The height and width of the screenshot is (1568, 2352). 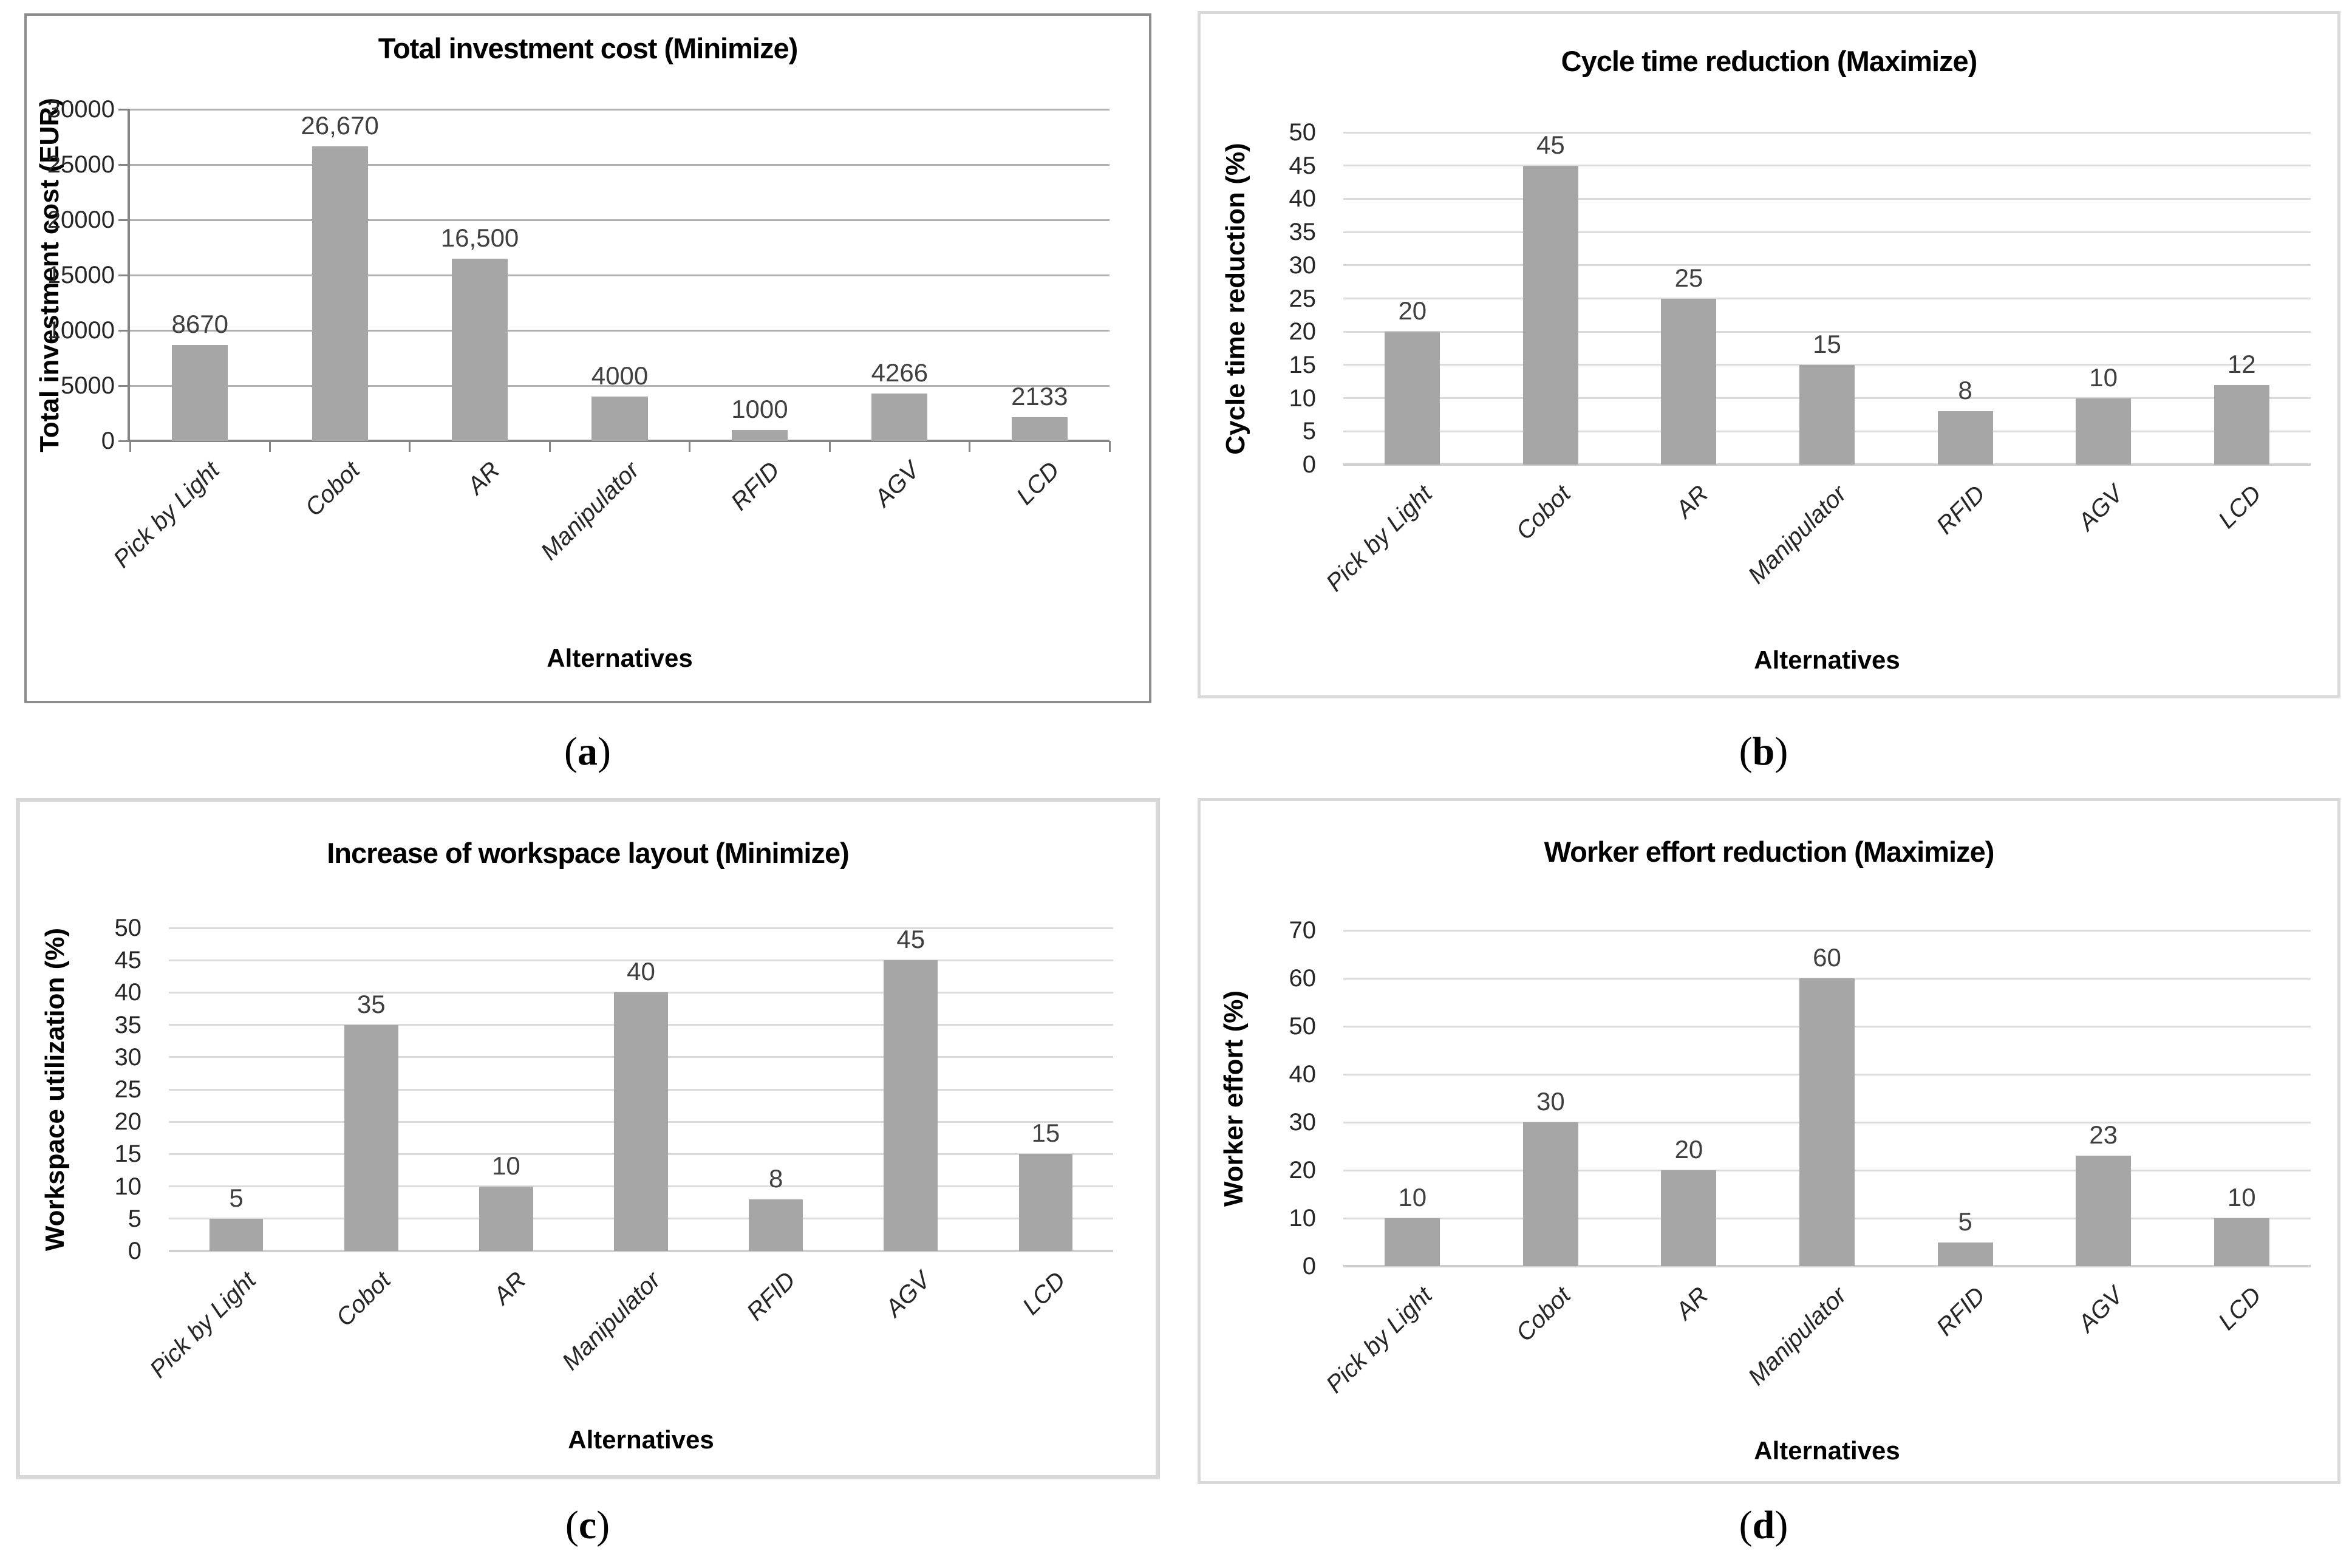 What do you see at coordinates (509, 1288) in the screenshot?
I see `x-category-label: AR` at bounding box center [509, 1288].